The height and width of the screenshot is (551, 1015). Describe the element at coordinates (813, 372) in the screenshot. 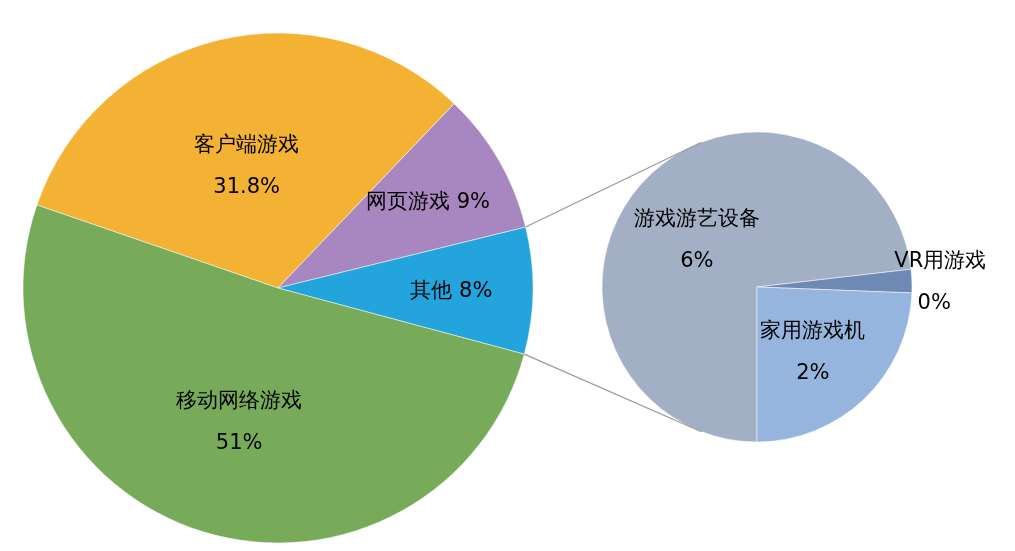

I see `data-label: 2%` at that location.